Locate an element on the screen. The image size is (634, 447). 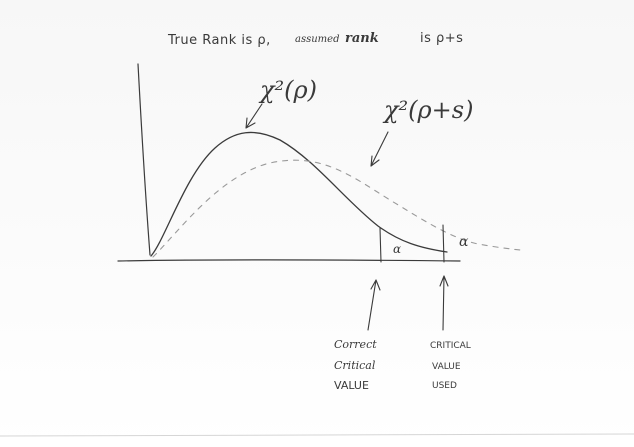
scan-edge is located at coordinates (317, 435).